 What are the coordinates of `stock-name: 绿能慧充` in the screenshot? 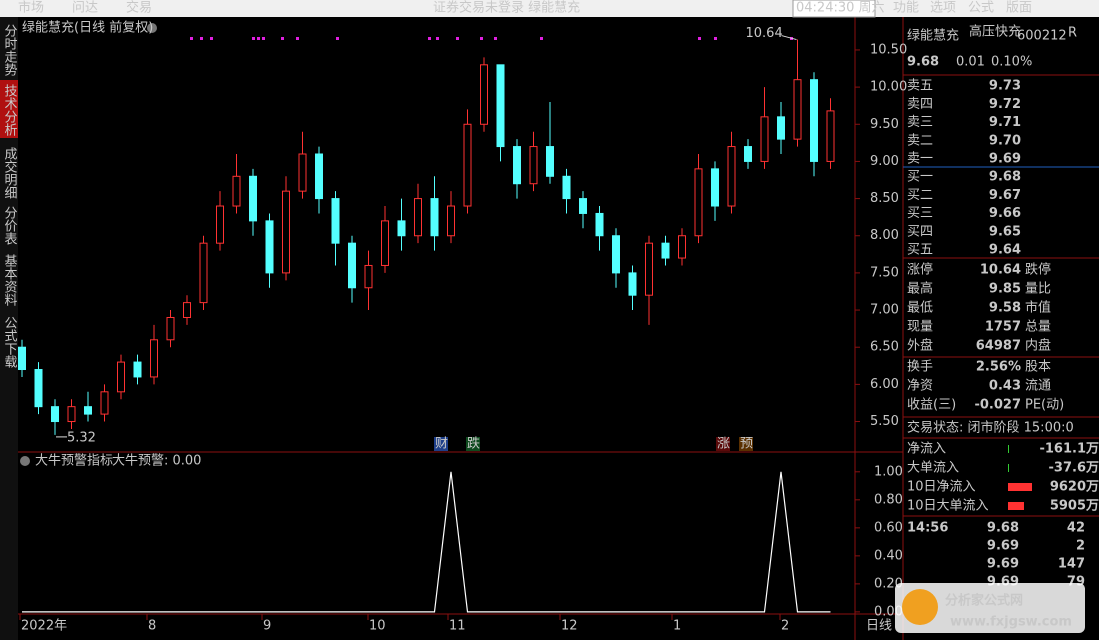 It's located at (933, 36).